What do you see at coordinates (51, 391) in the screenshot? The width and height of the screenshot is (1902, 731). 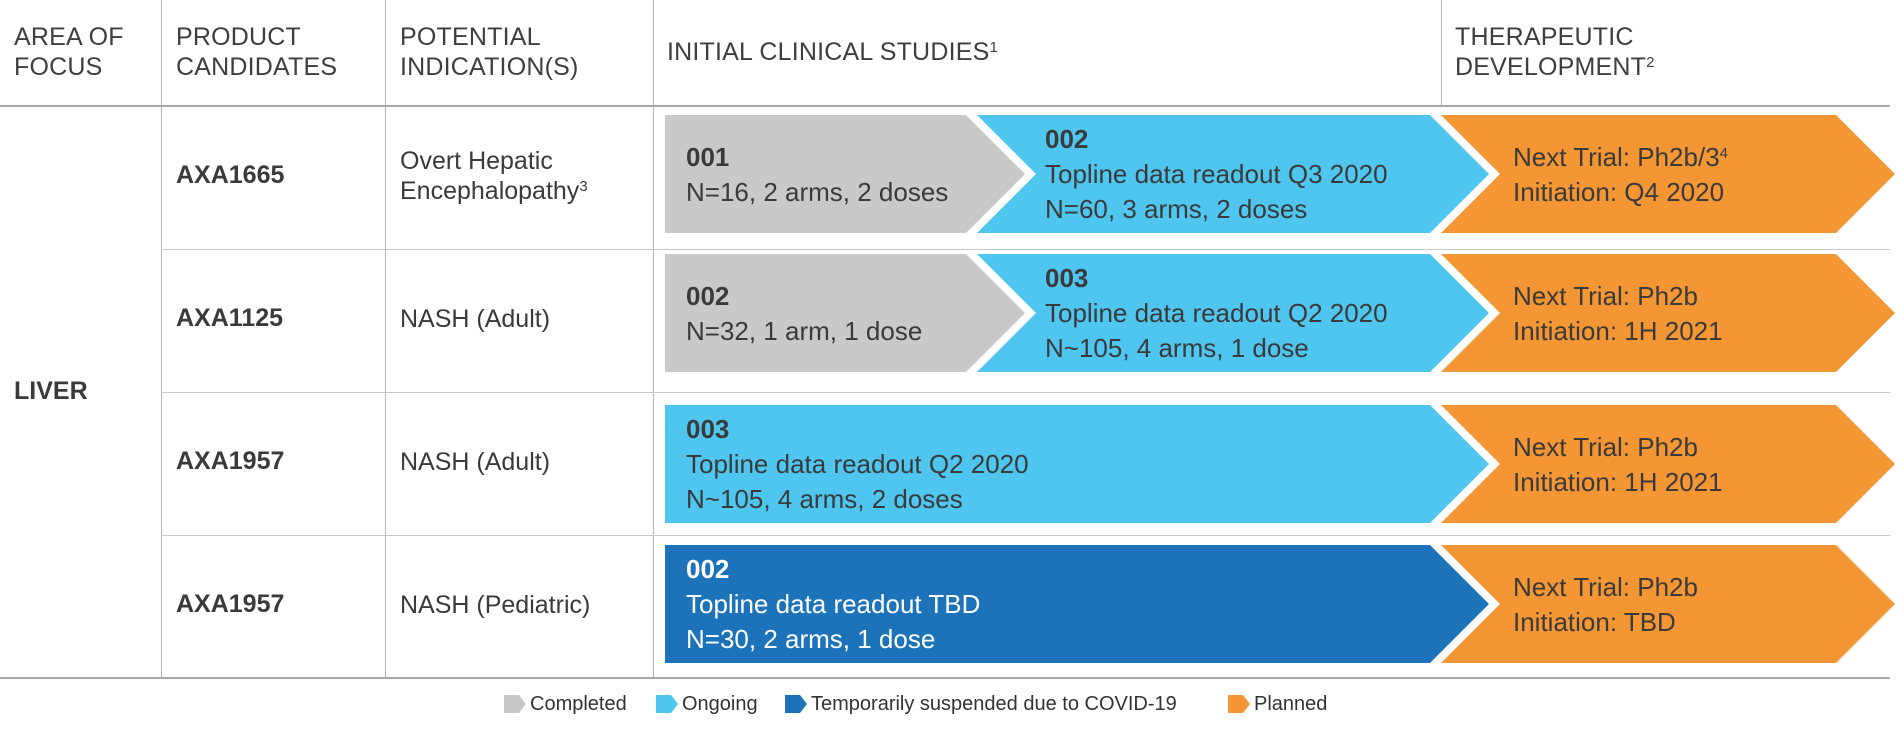 I see `area-liver-label: LIVER` at bounding box center [51, 391].